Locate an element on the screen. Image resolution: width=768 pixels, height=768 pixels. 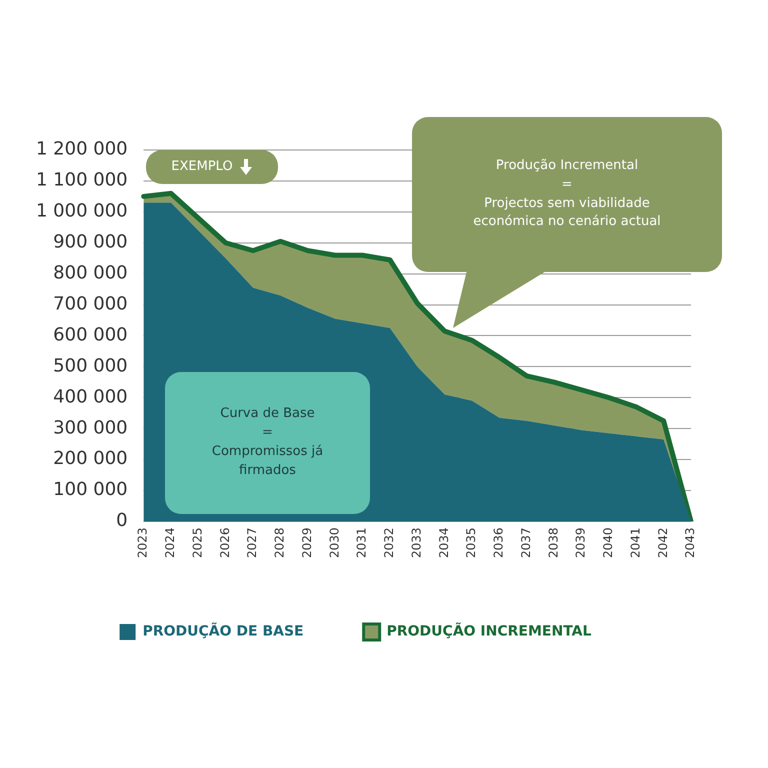
y-tick-label: 0 is located at coordinates (122, 521).